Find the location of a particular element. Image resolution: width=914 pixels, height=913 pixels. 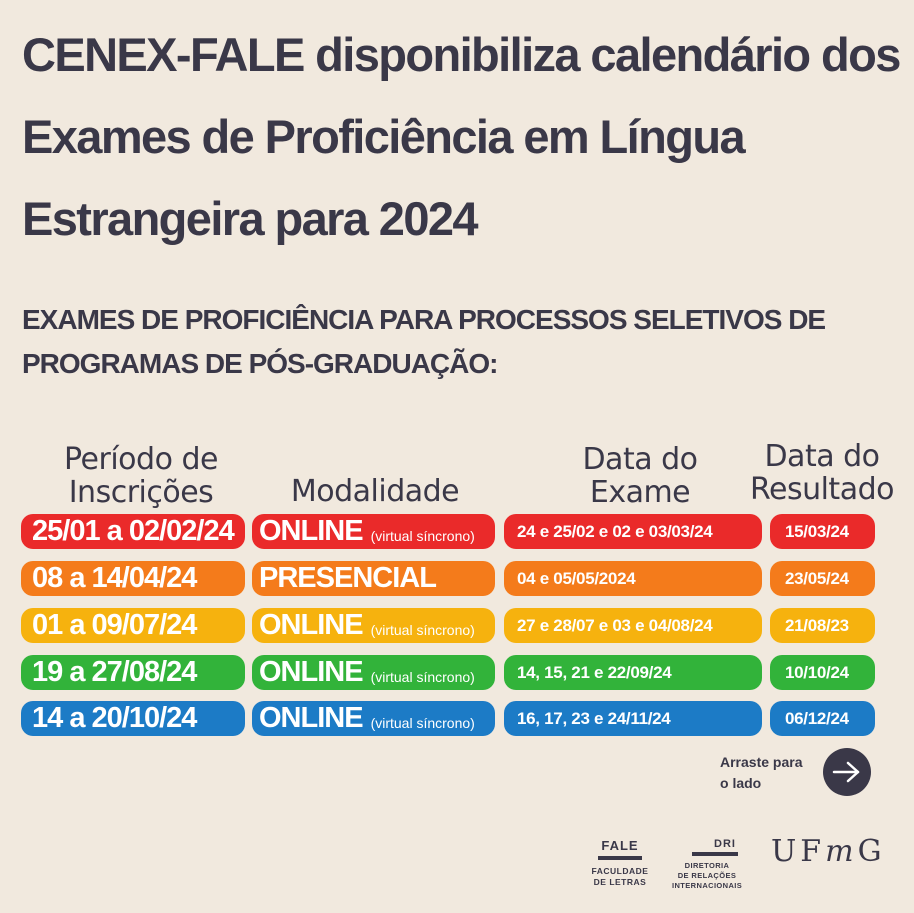

column-header-modalidade-label: Modalidade is located at coordinates (375, 491).